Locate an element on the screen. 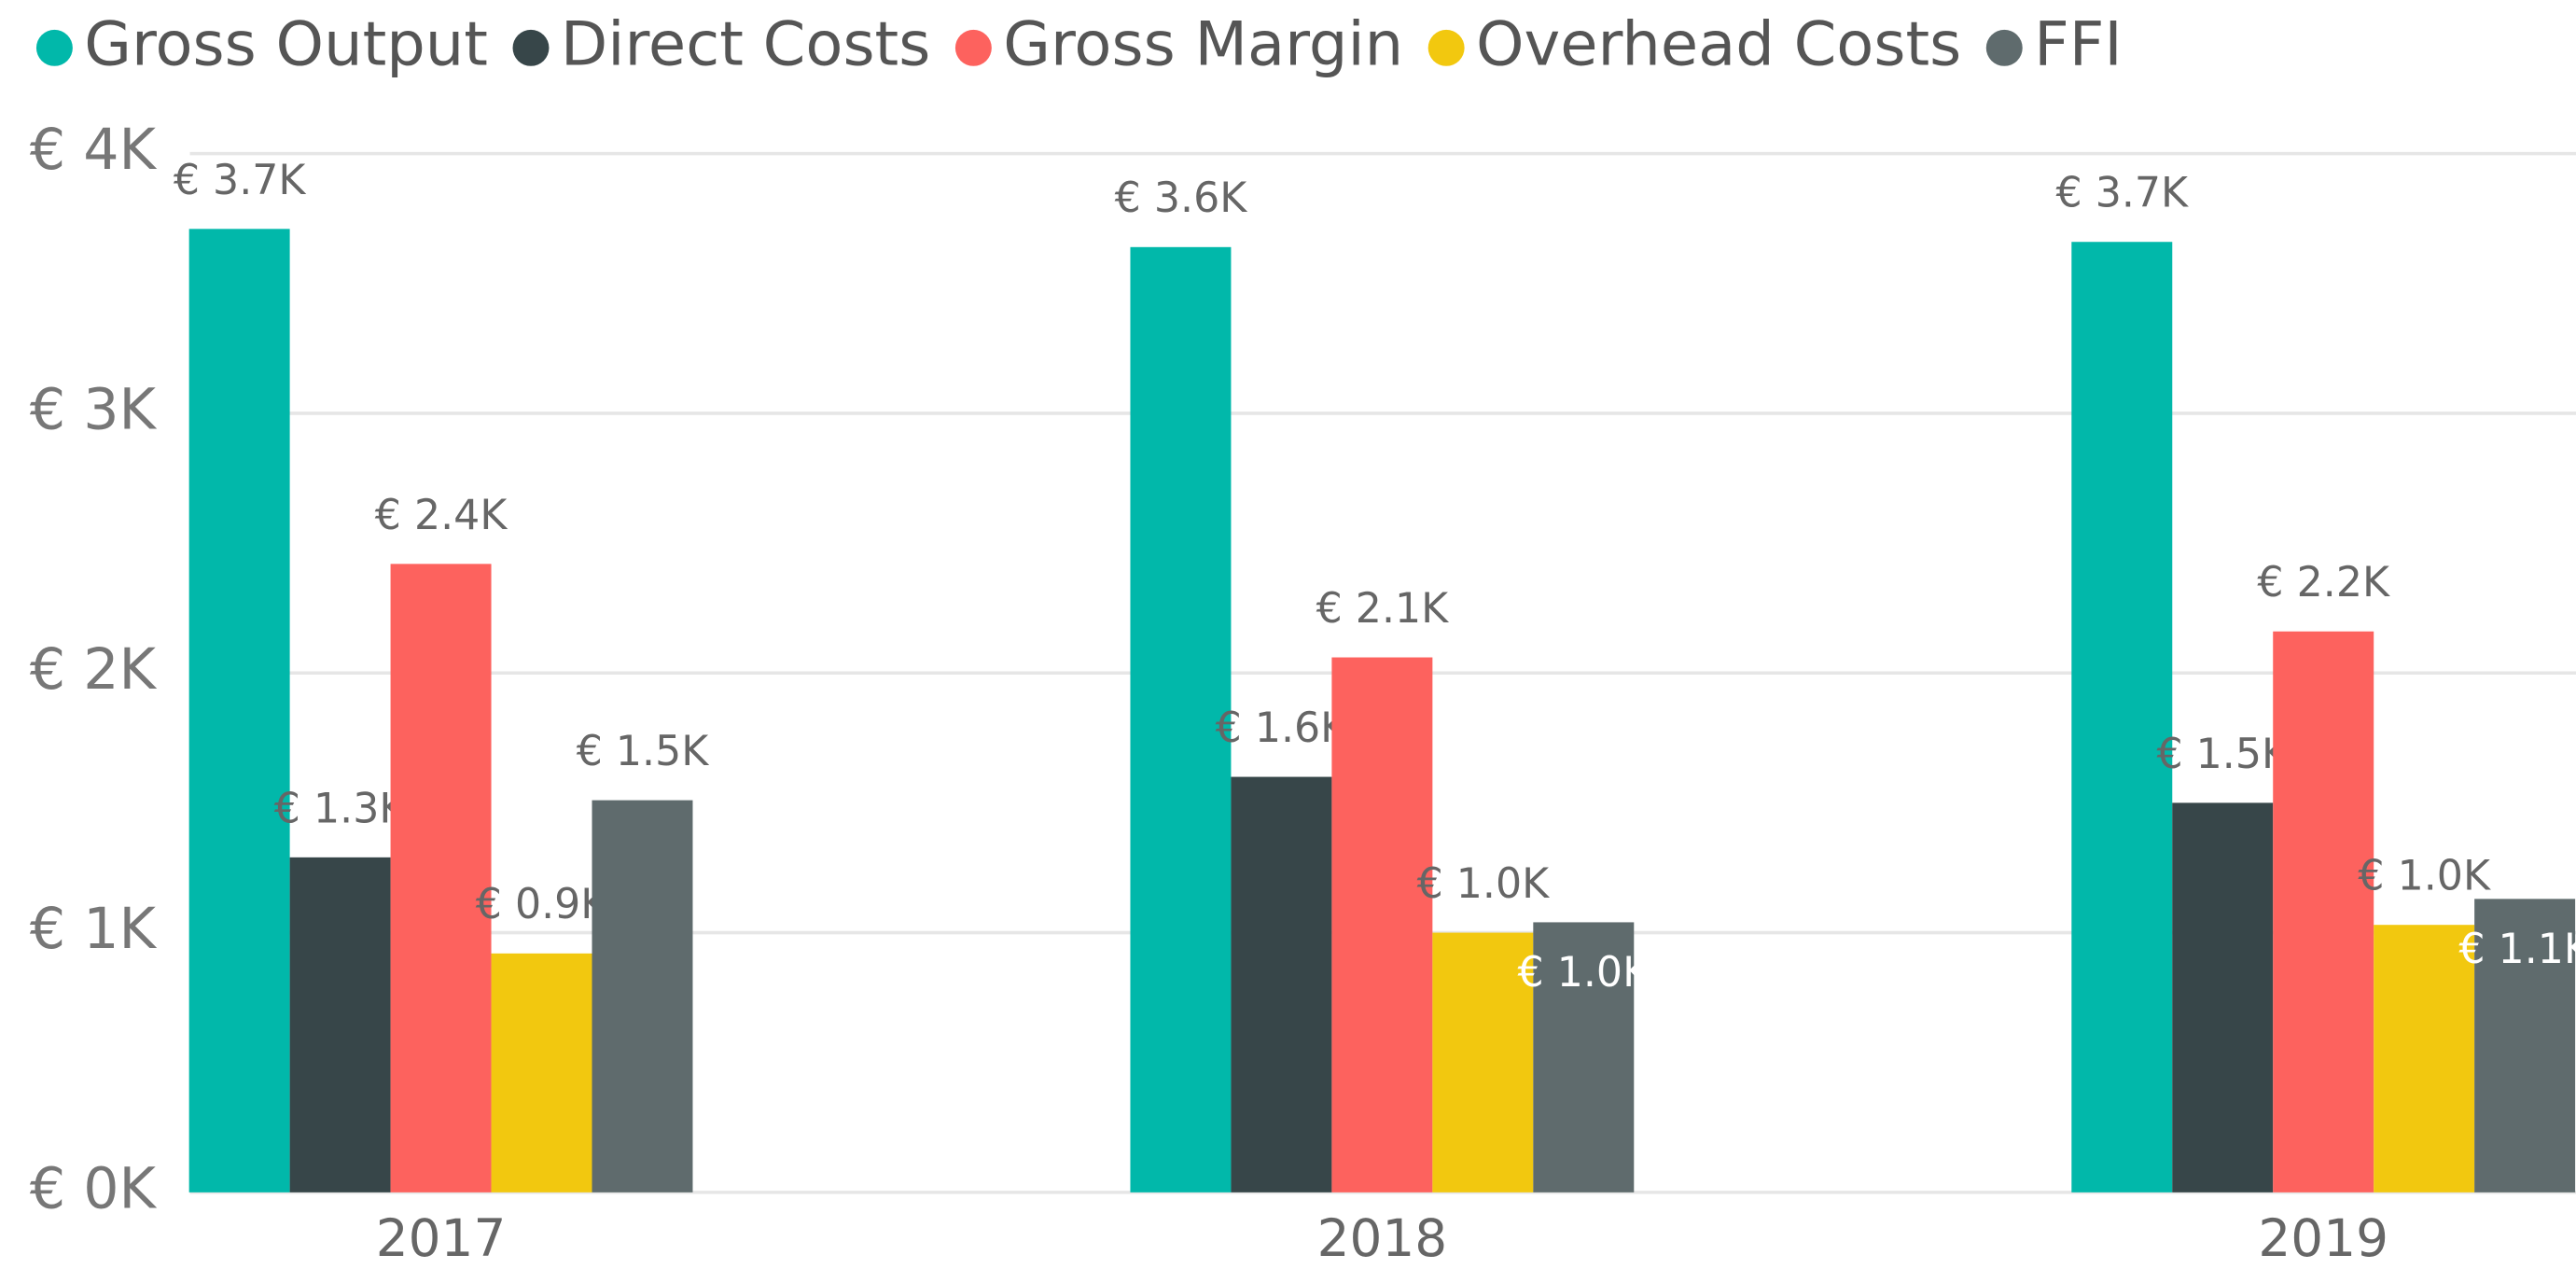 The width and height of the screenshot is (2576, 1269). data-label: € 0.9K is located at coordinates (542, 904).